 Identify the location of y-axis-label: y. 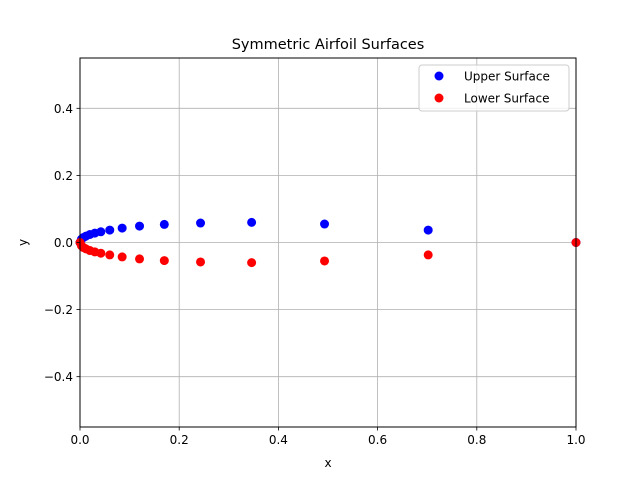
(23, 242).